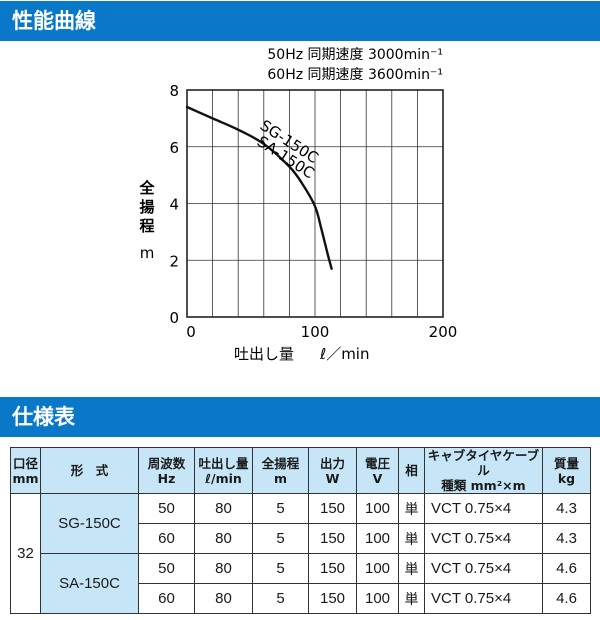 This screenshot has width=600, height=620. I want to click on performance-curve-title: 性能曲線, so click(54, 21).